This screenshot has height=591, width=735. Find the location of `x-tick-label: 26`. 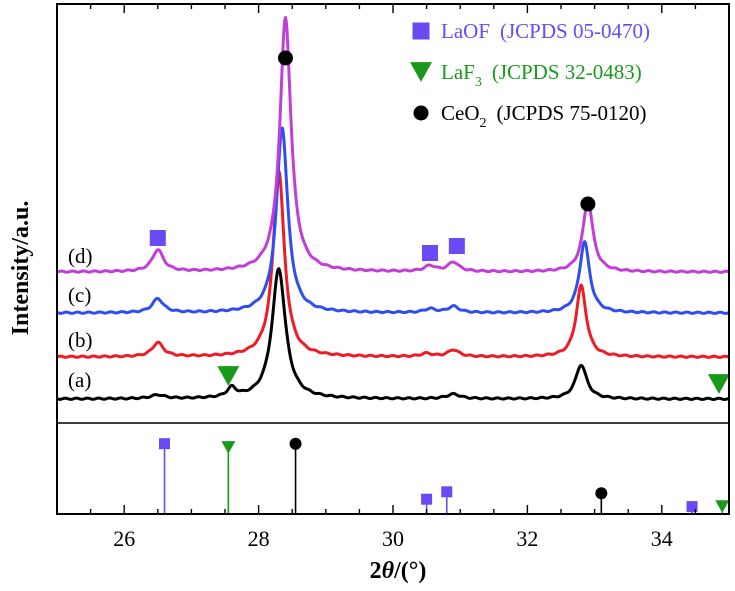

x-tick-label: 26 is located at coordinates (124, 538).